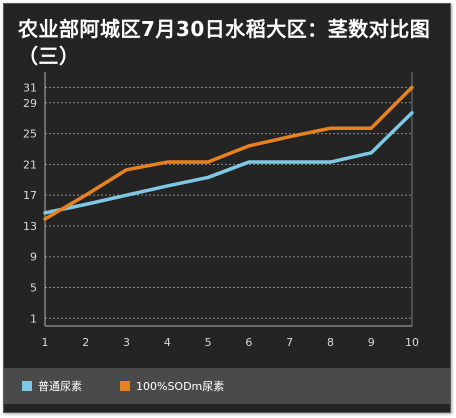 The image size is (456, 418). Describe the element at coordinates (371, 342) in the screenshot. I see `x-tick-label: 9` at that location.